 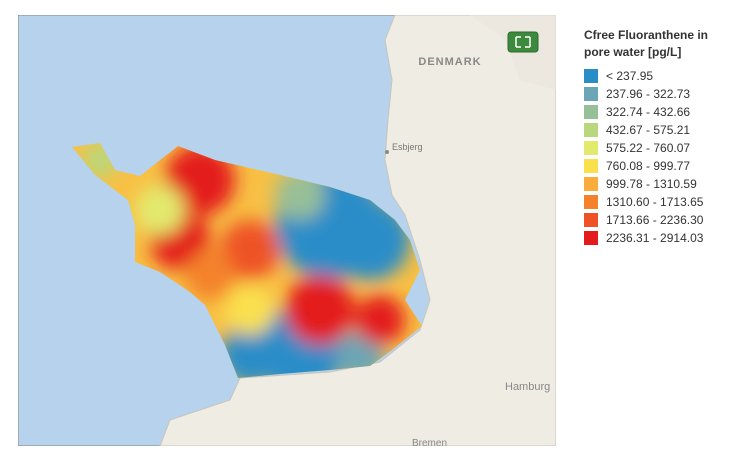 I want to click on legend-item: 432.67 - 575.21, so click(x=659, y=130).